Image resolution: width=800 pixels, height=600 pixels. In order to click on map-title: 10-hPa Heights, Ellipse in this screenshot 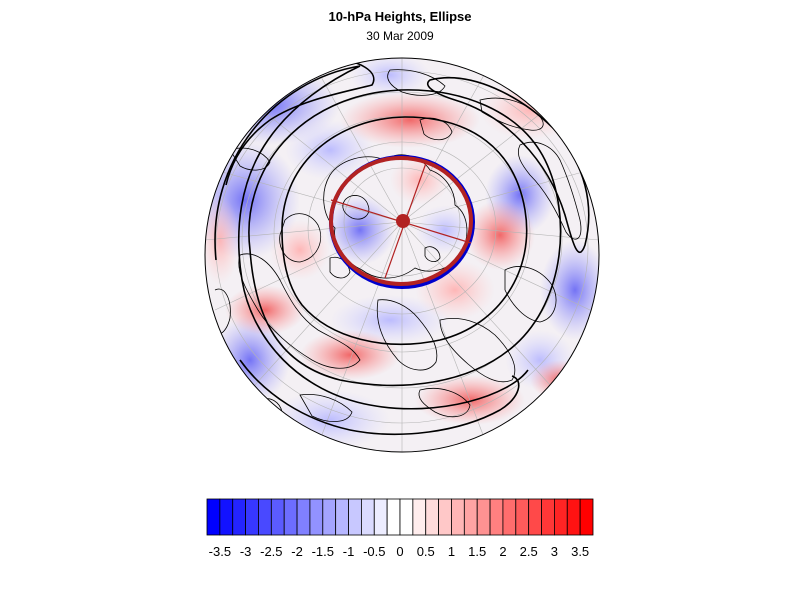, I will do `click(400, 16)`.